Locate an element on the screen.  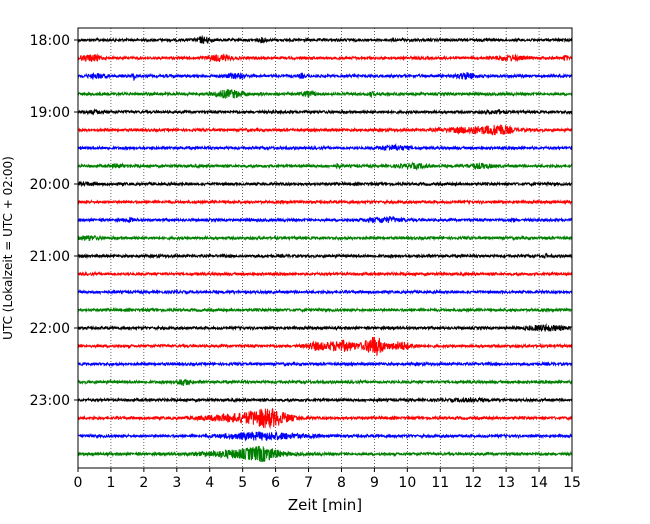
x-tick-label-3: 3 is located at coordinates (176, 483).